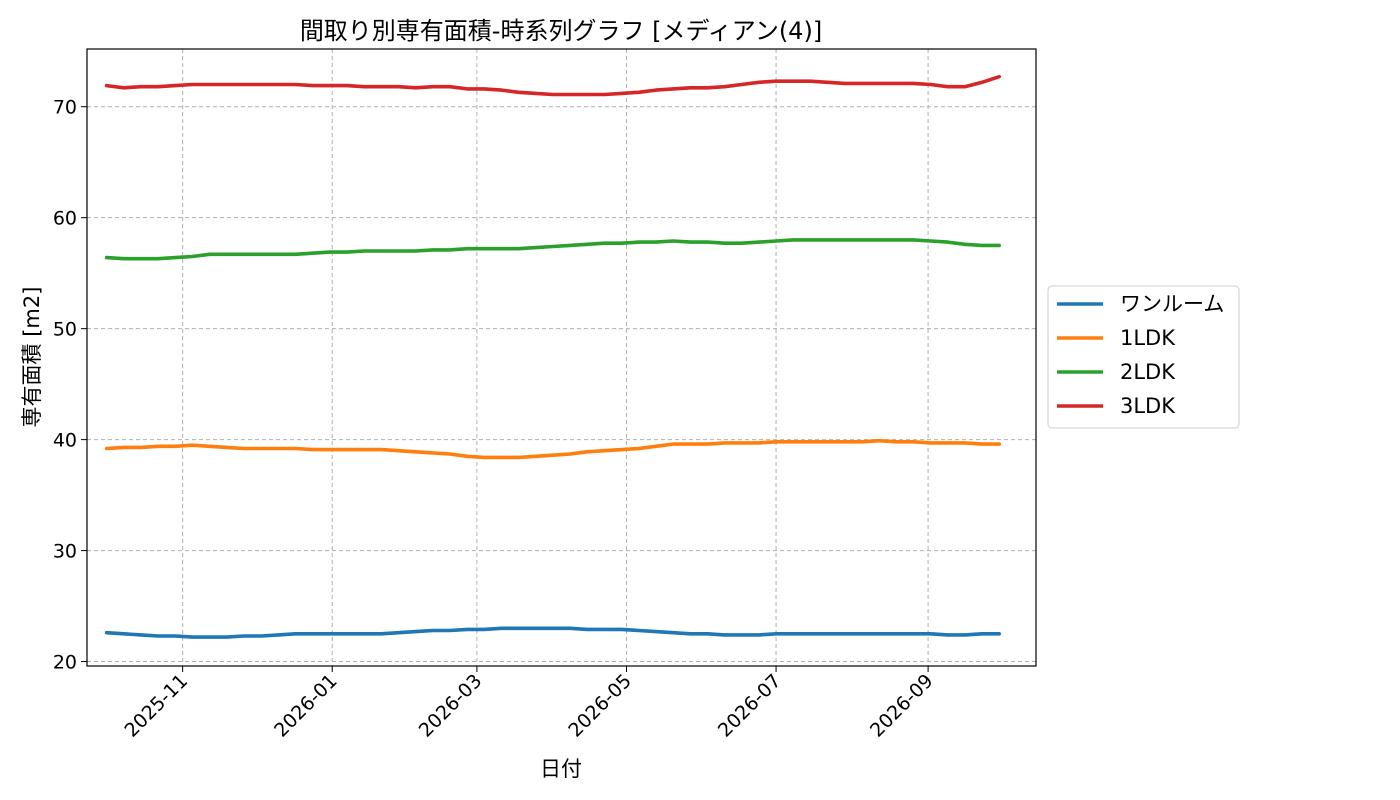 Image resolution: width=1400 pixels, height=800 pixels. I want to click on legend-label: 2LDK, so click(1148, 372).